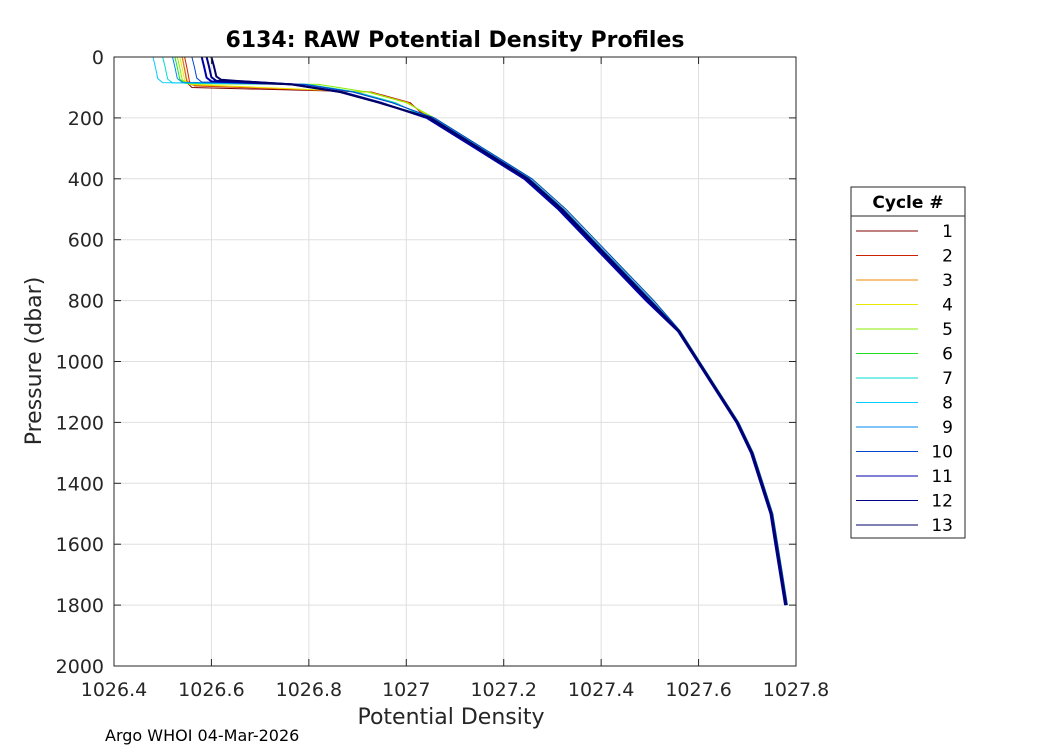 The height and width of the screenshot is (750, 1050). I want to click on y-tick-label: 2000, so click(80, 667).